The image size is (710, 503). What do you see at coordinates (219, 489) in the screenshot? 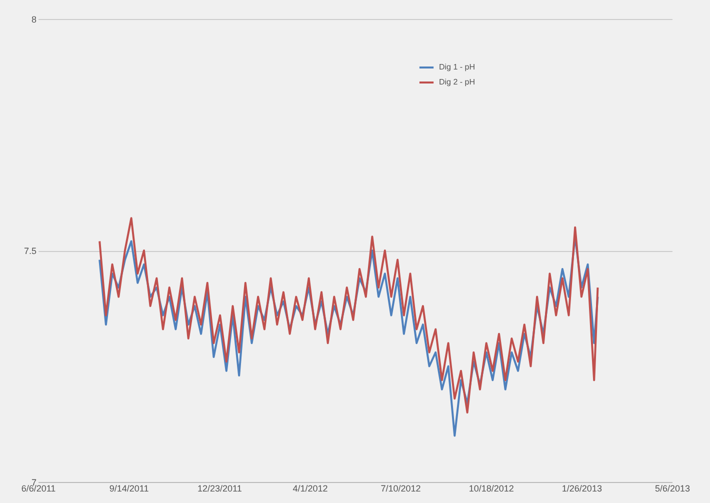
I see `x-tick-label: 12/23/2011` at bounding box center [219, 489].